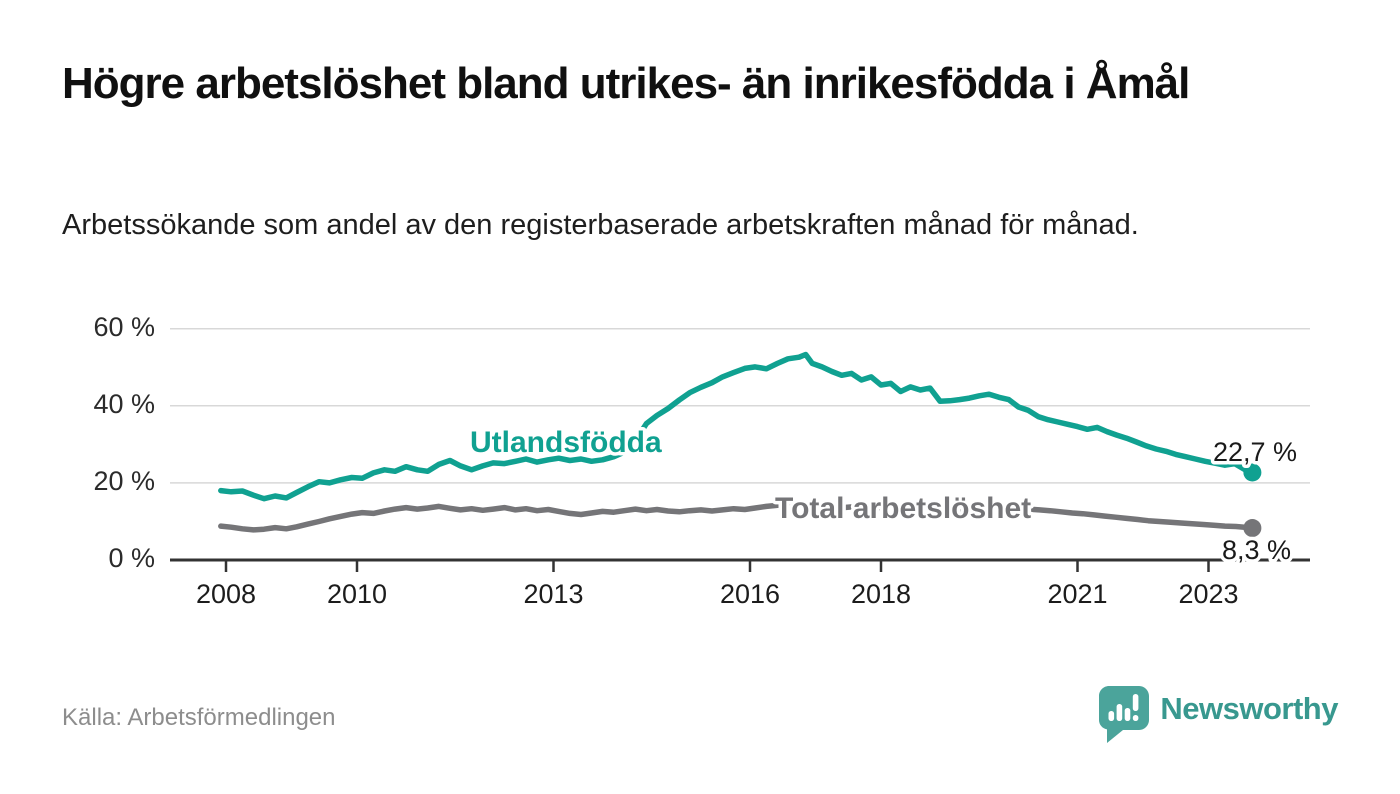  I want to click on x-tick-label: 2008, so click(226, 594).